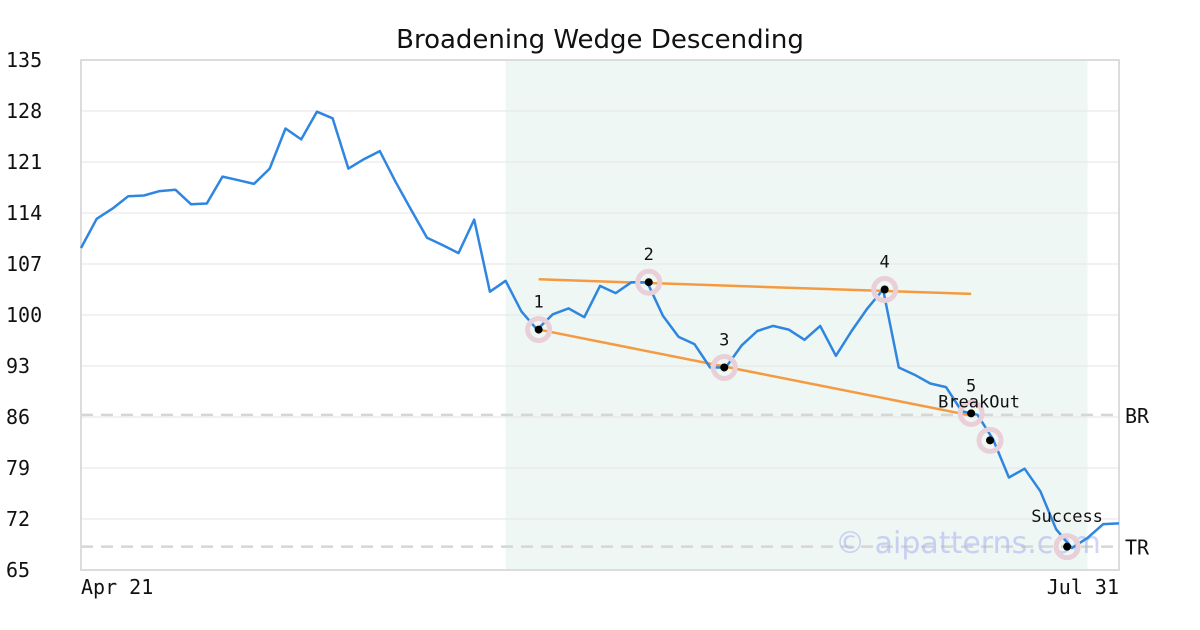  Describe the element at coordinates (24, 162) in the screenshot. I see `y-tick-label: 121` at that location.